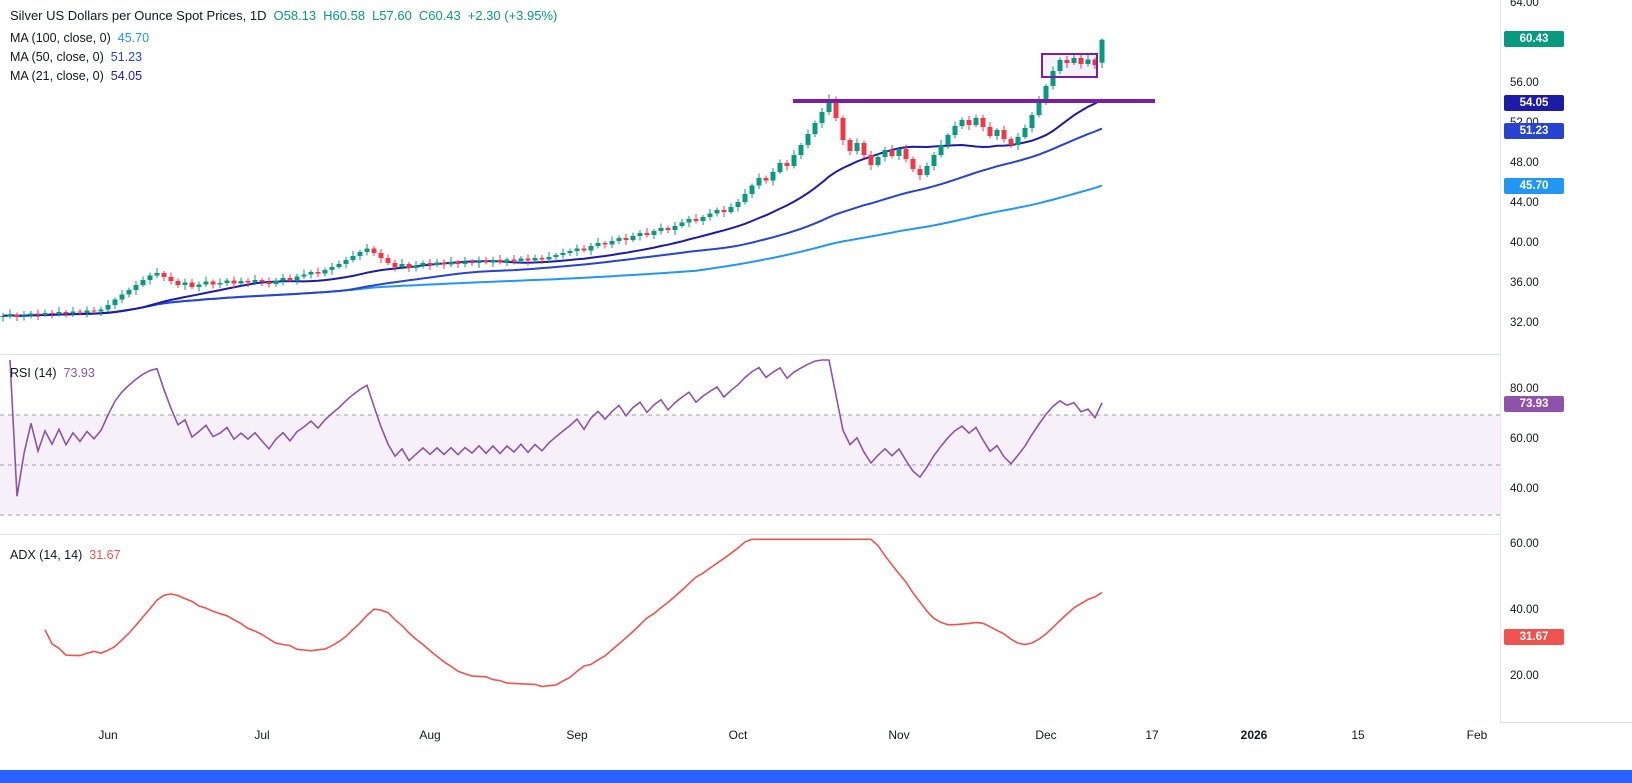 The height and width of the screenshot is (783, 1632). I want to click on rsi-axis-label: 60.00, so click(1524, 439).